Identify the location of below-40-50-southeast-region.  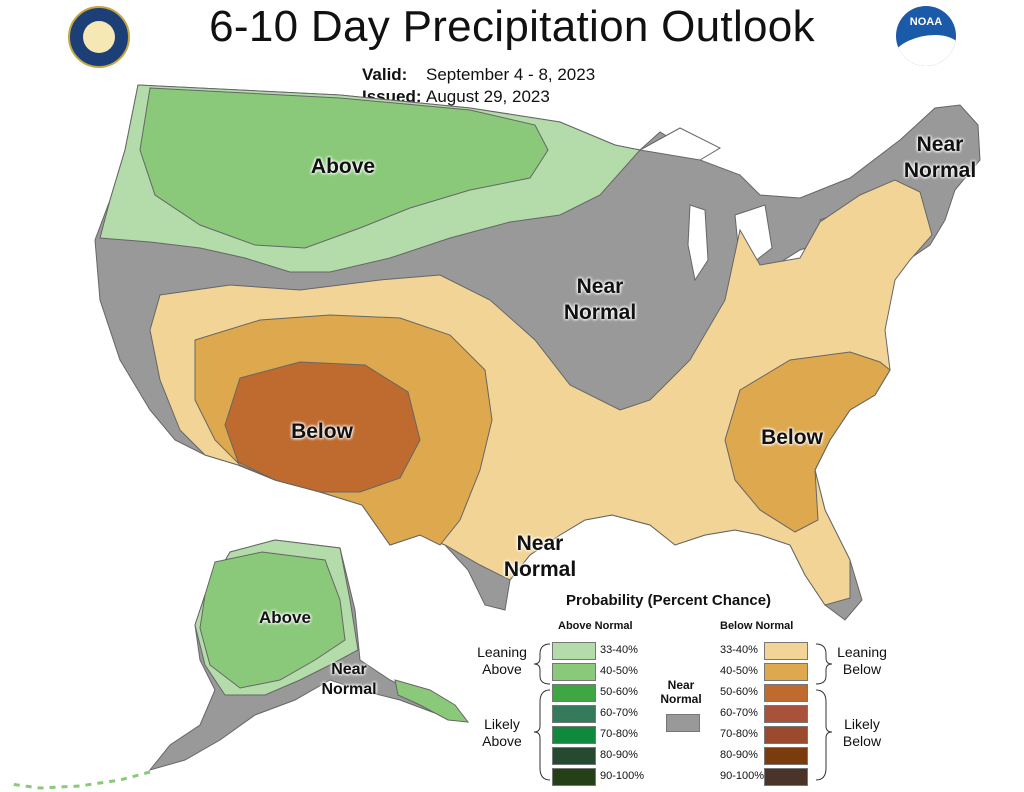
(807, 442).